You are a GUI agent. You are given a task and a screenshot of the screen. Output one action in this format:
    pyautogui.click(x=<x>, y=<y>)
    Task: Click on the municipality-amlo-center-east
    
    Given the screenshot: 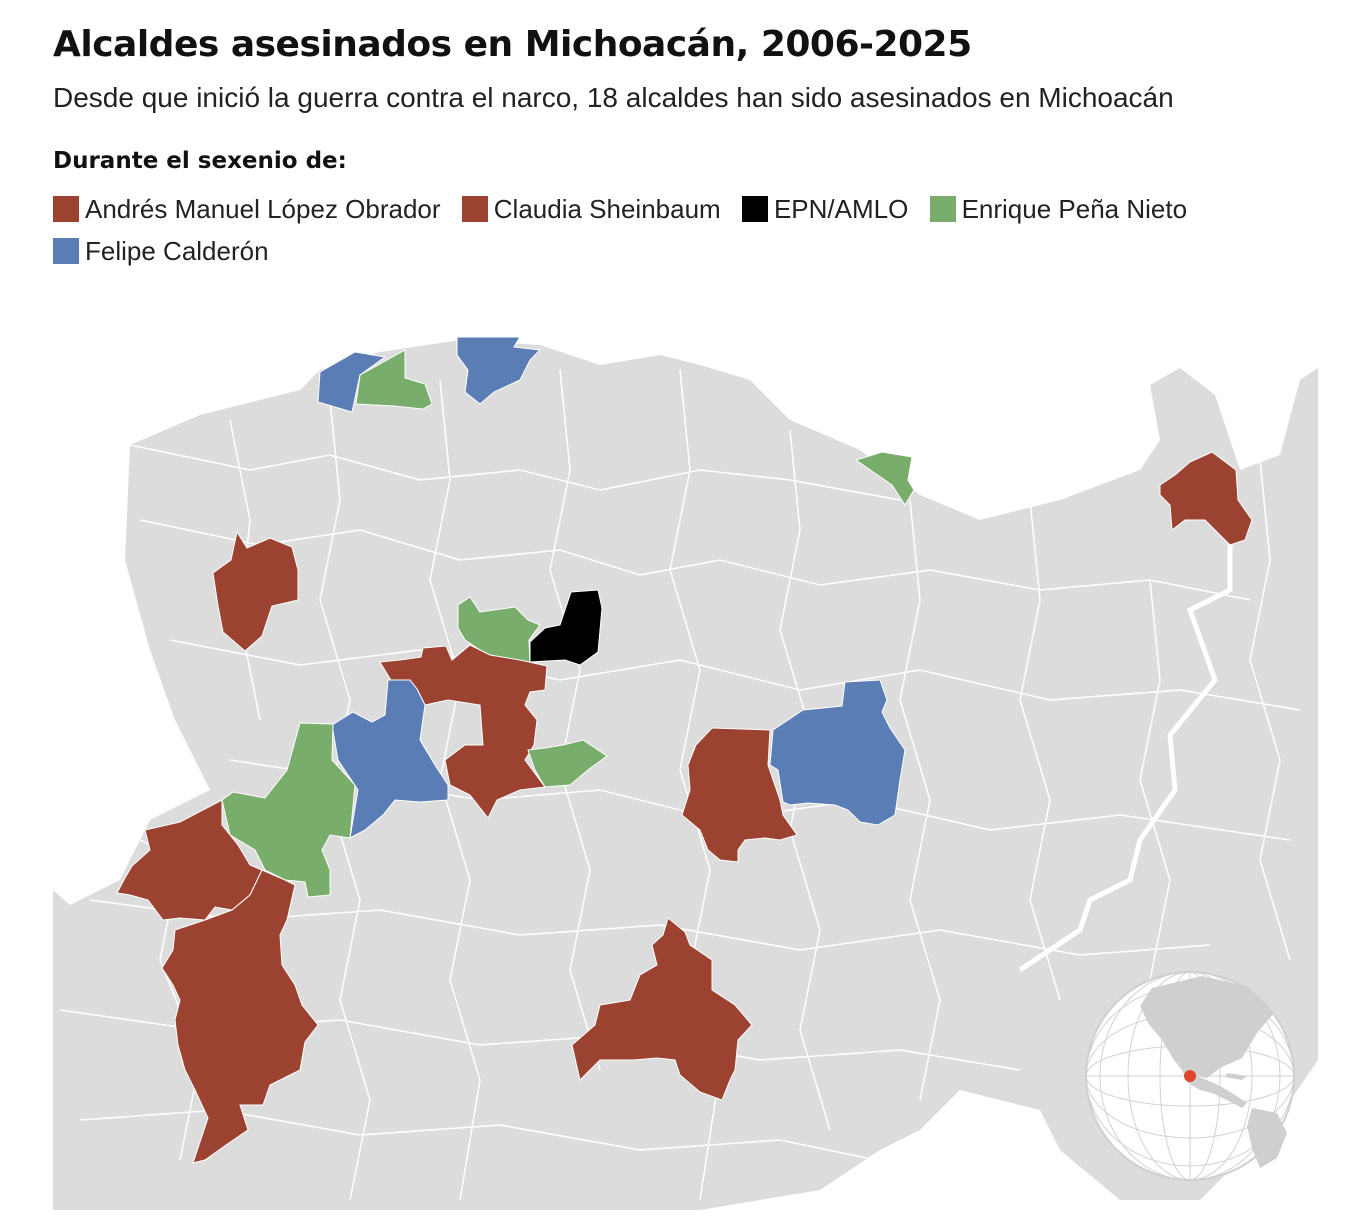 What is the action you would take?
    pyautogui.click(x=739, y=795)
    